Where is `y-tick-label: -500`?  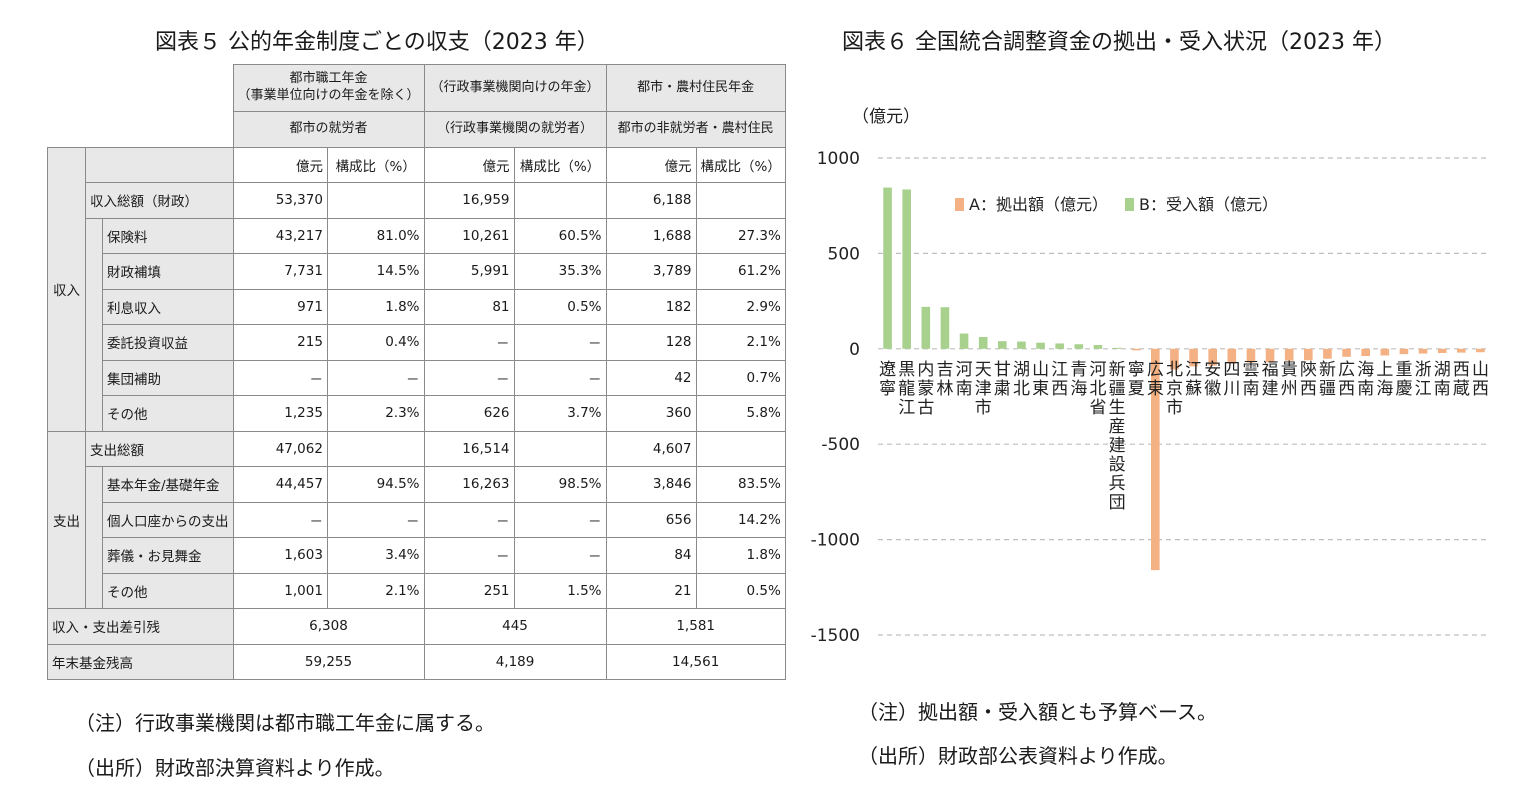
y-tick-label: -500 is located at coordinates (840, 445).